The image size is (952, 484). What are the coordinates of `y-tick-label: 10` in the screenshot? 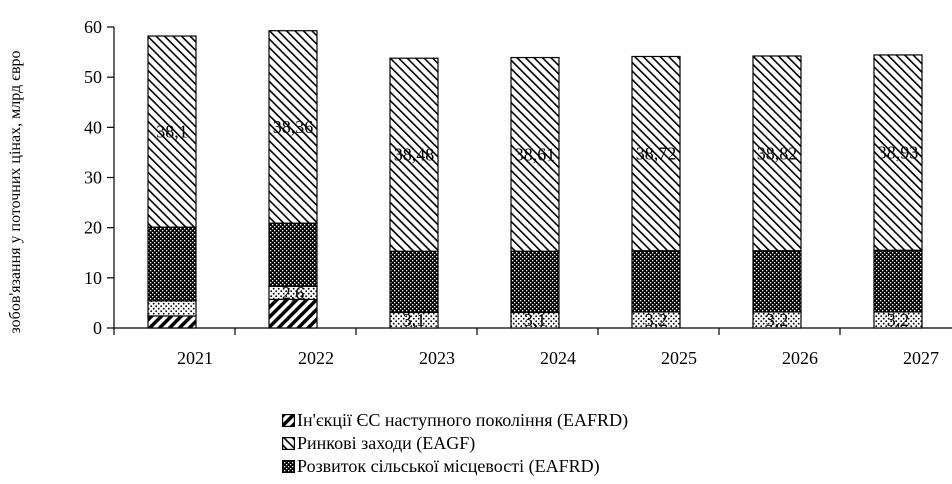 It's located at (93, 278).